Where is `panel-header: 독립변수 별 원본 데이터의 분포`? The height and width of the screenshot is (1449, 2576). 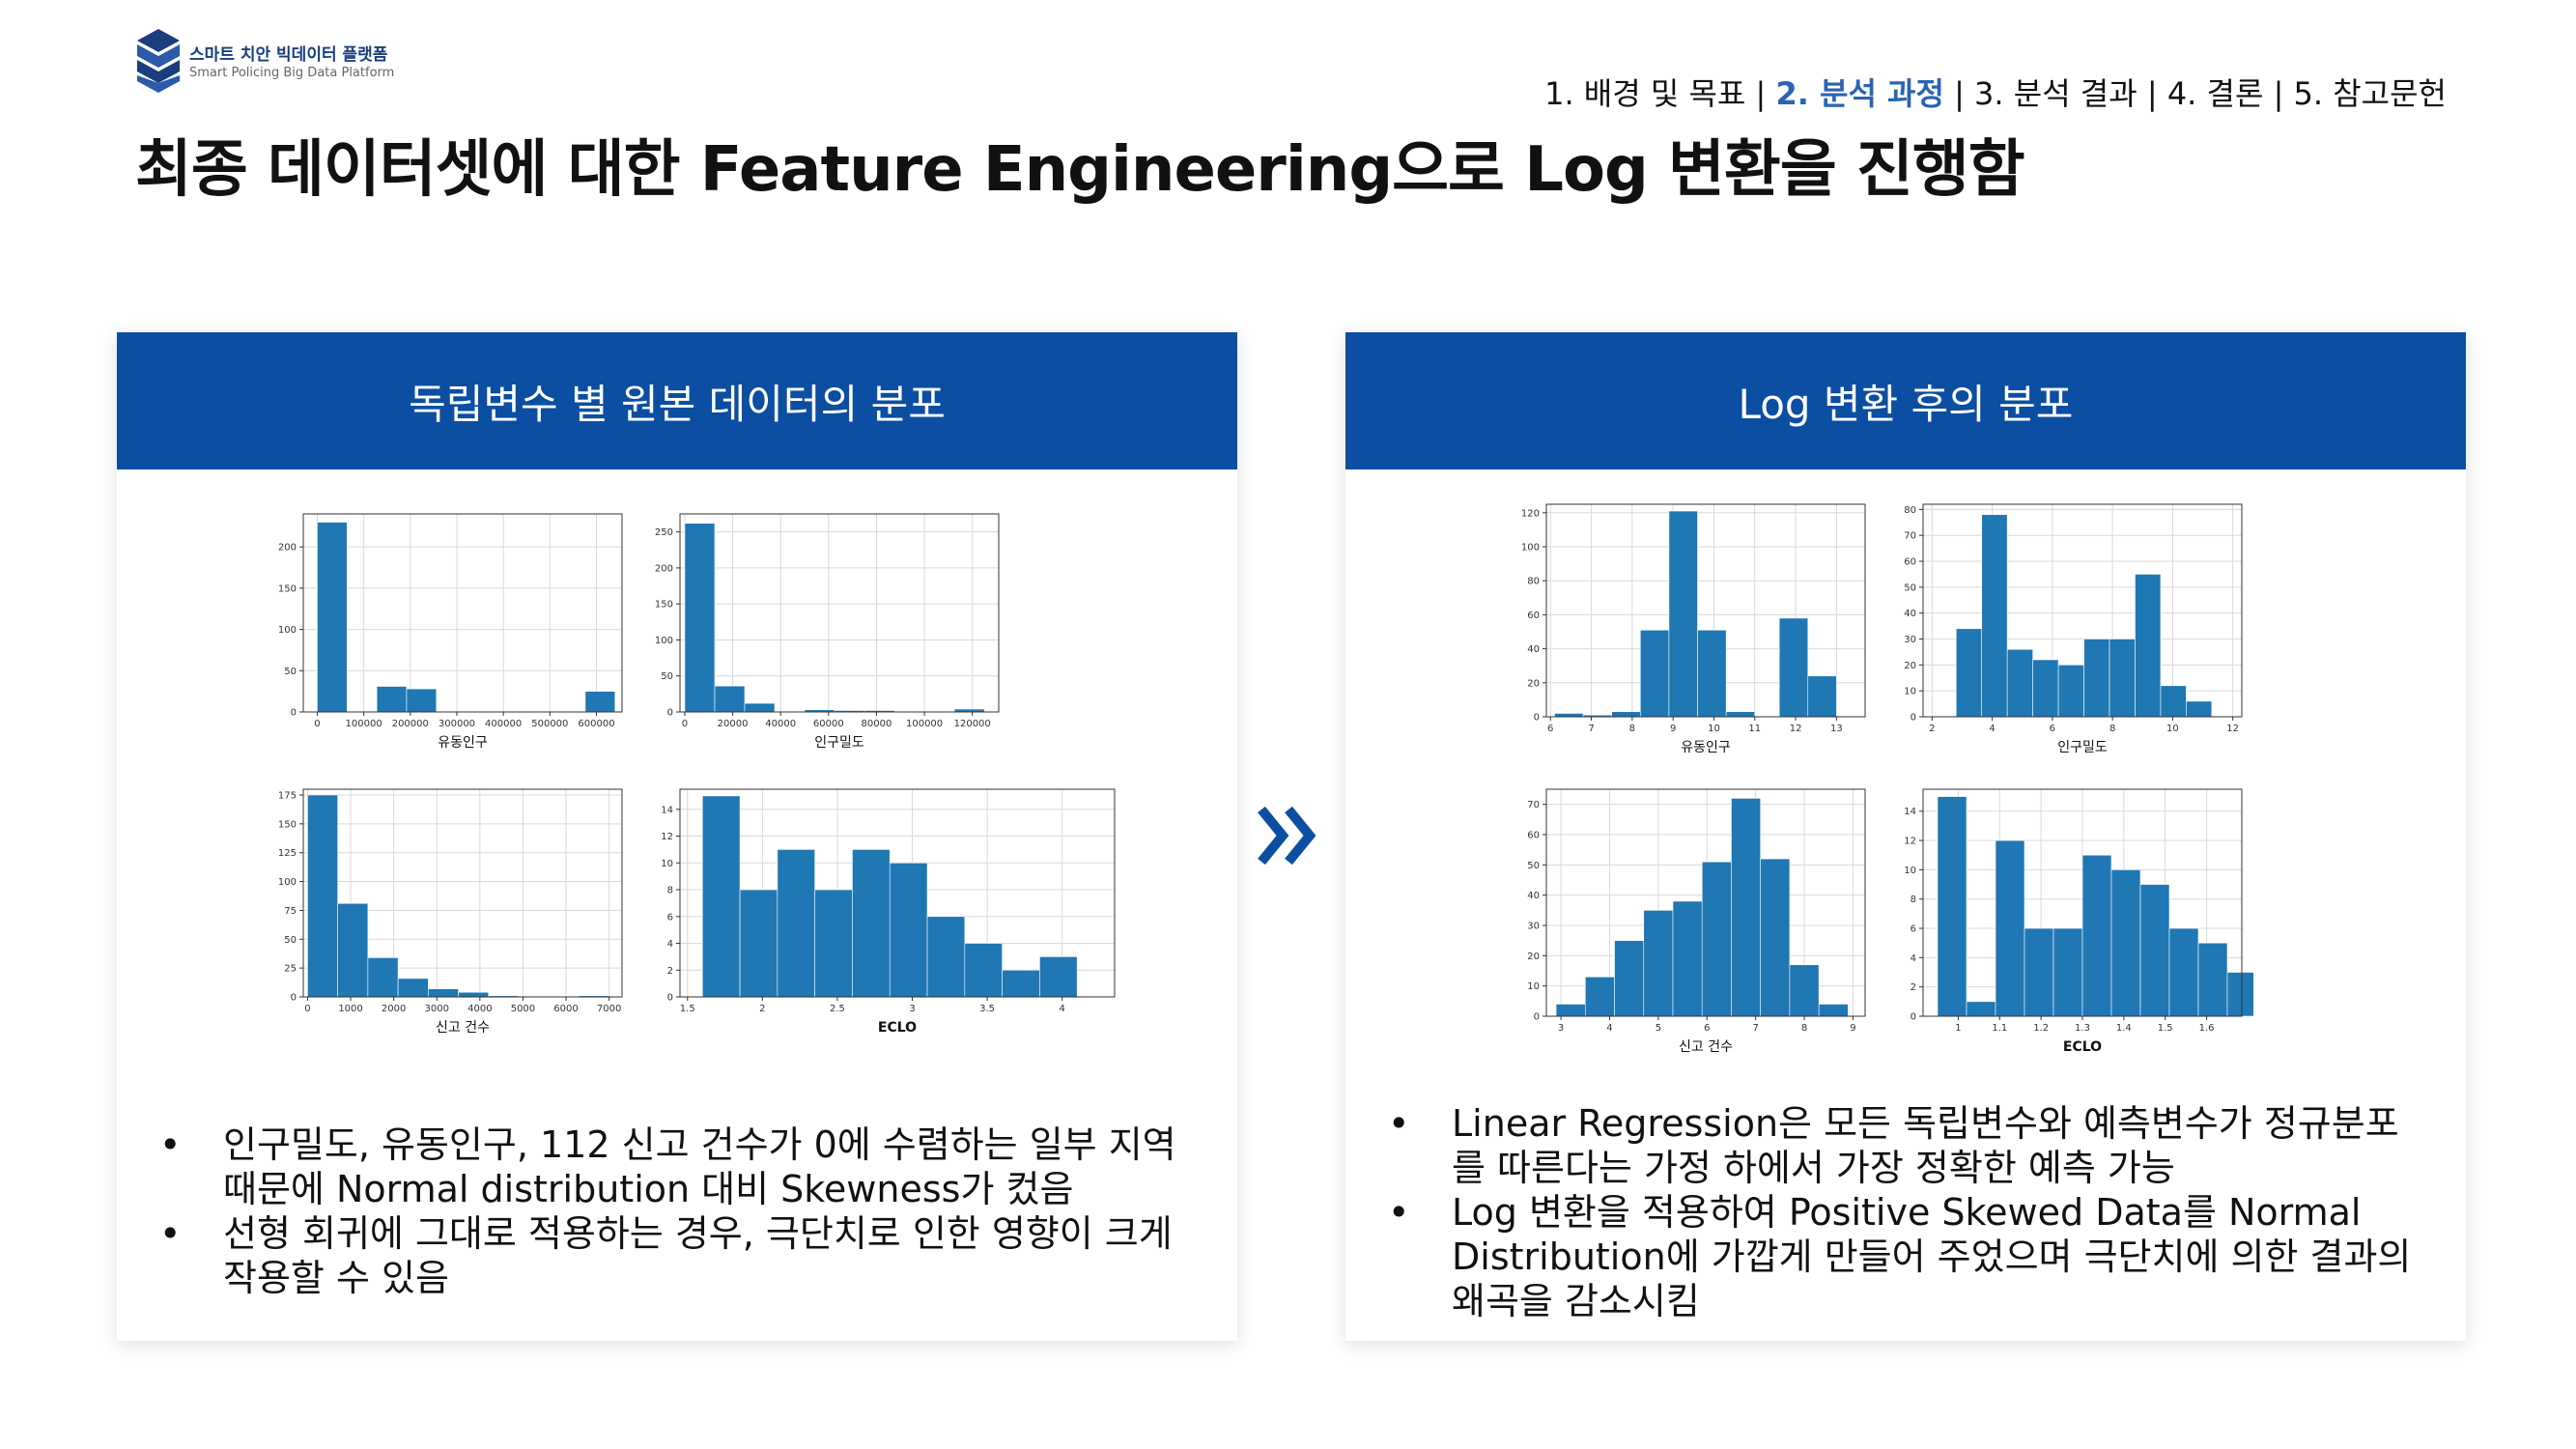
panel-header: 독립변수 별 원본 데이터의 분포 is located at coordinates (677, 400).